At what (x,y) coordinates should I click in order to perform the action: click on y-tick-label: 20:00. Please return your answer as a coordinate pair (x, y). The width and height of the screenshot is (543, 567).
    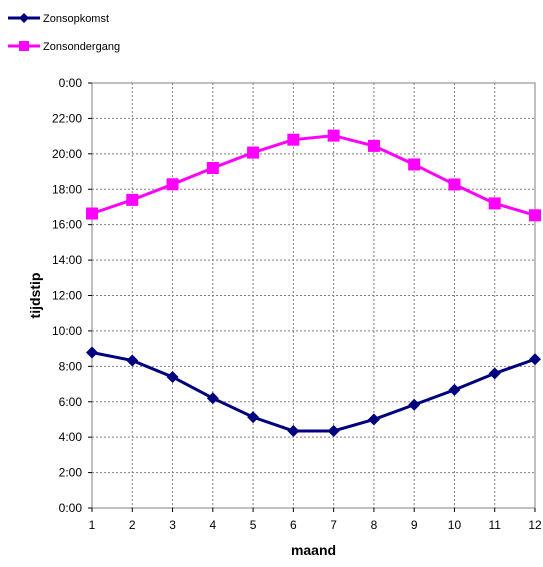
    Looking at the image, I should click on (67, 154).